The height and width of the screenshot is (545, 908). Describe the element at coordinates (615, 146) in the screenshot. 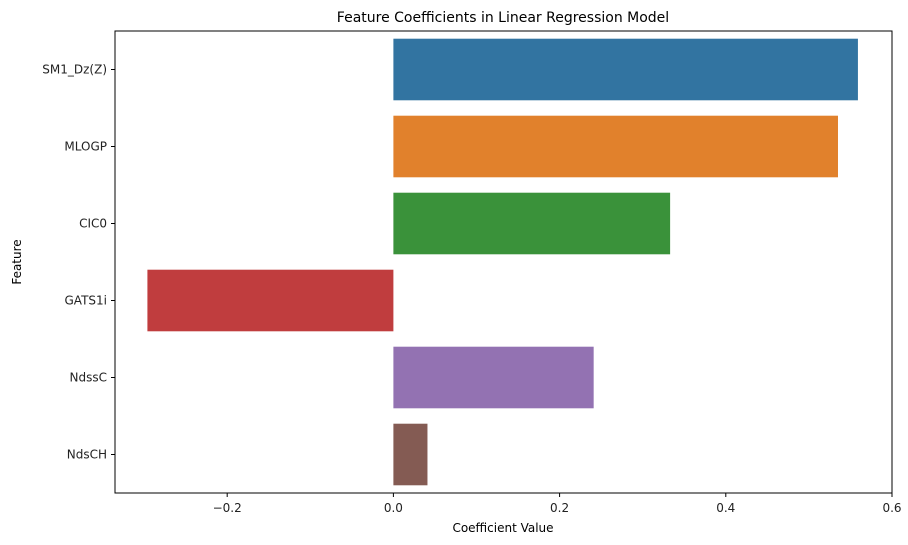

I see `bar-mlogp` at that location.